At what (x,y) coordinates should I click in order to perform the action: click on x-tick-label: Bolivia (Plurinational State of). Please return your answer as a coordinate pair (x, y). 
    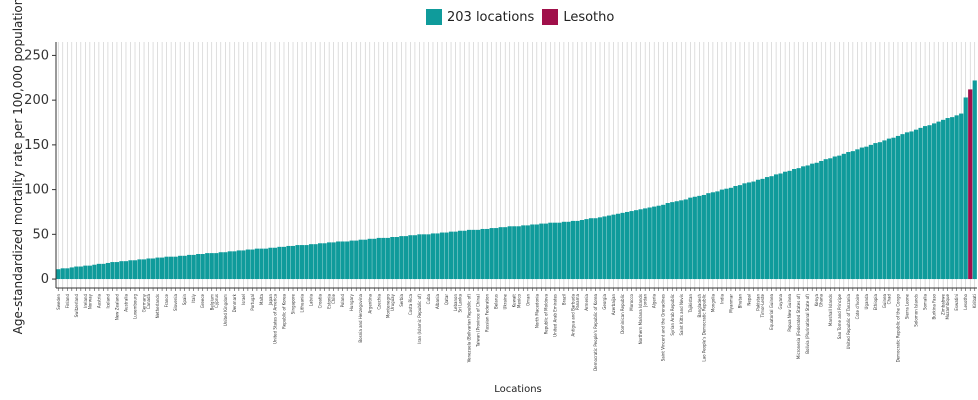
    Looking at the image, I should click on (807, 324).